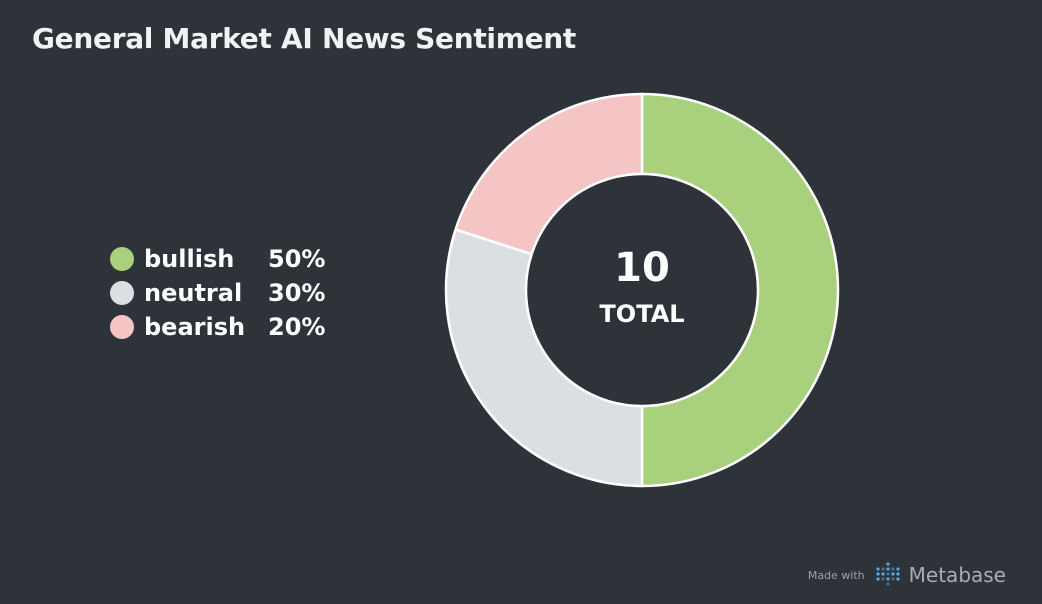 The height and width of the screenshot is (604, 1042). I want to click on legend-dot-bearish, so click(122, 327).